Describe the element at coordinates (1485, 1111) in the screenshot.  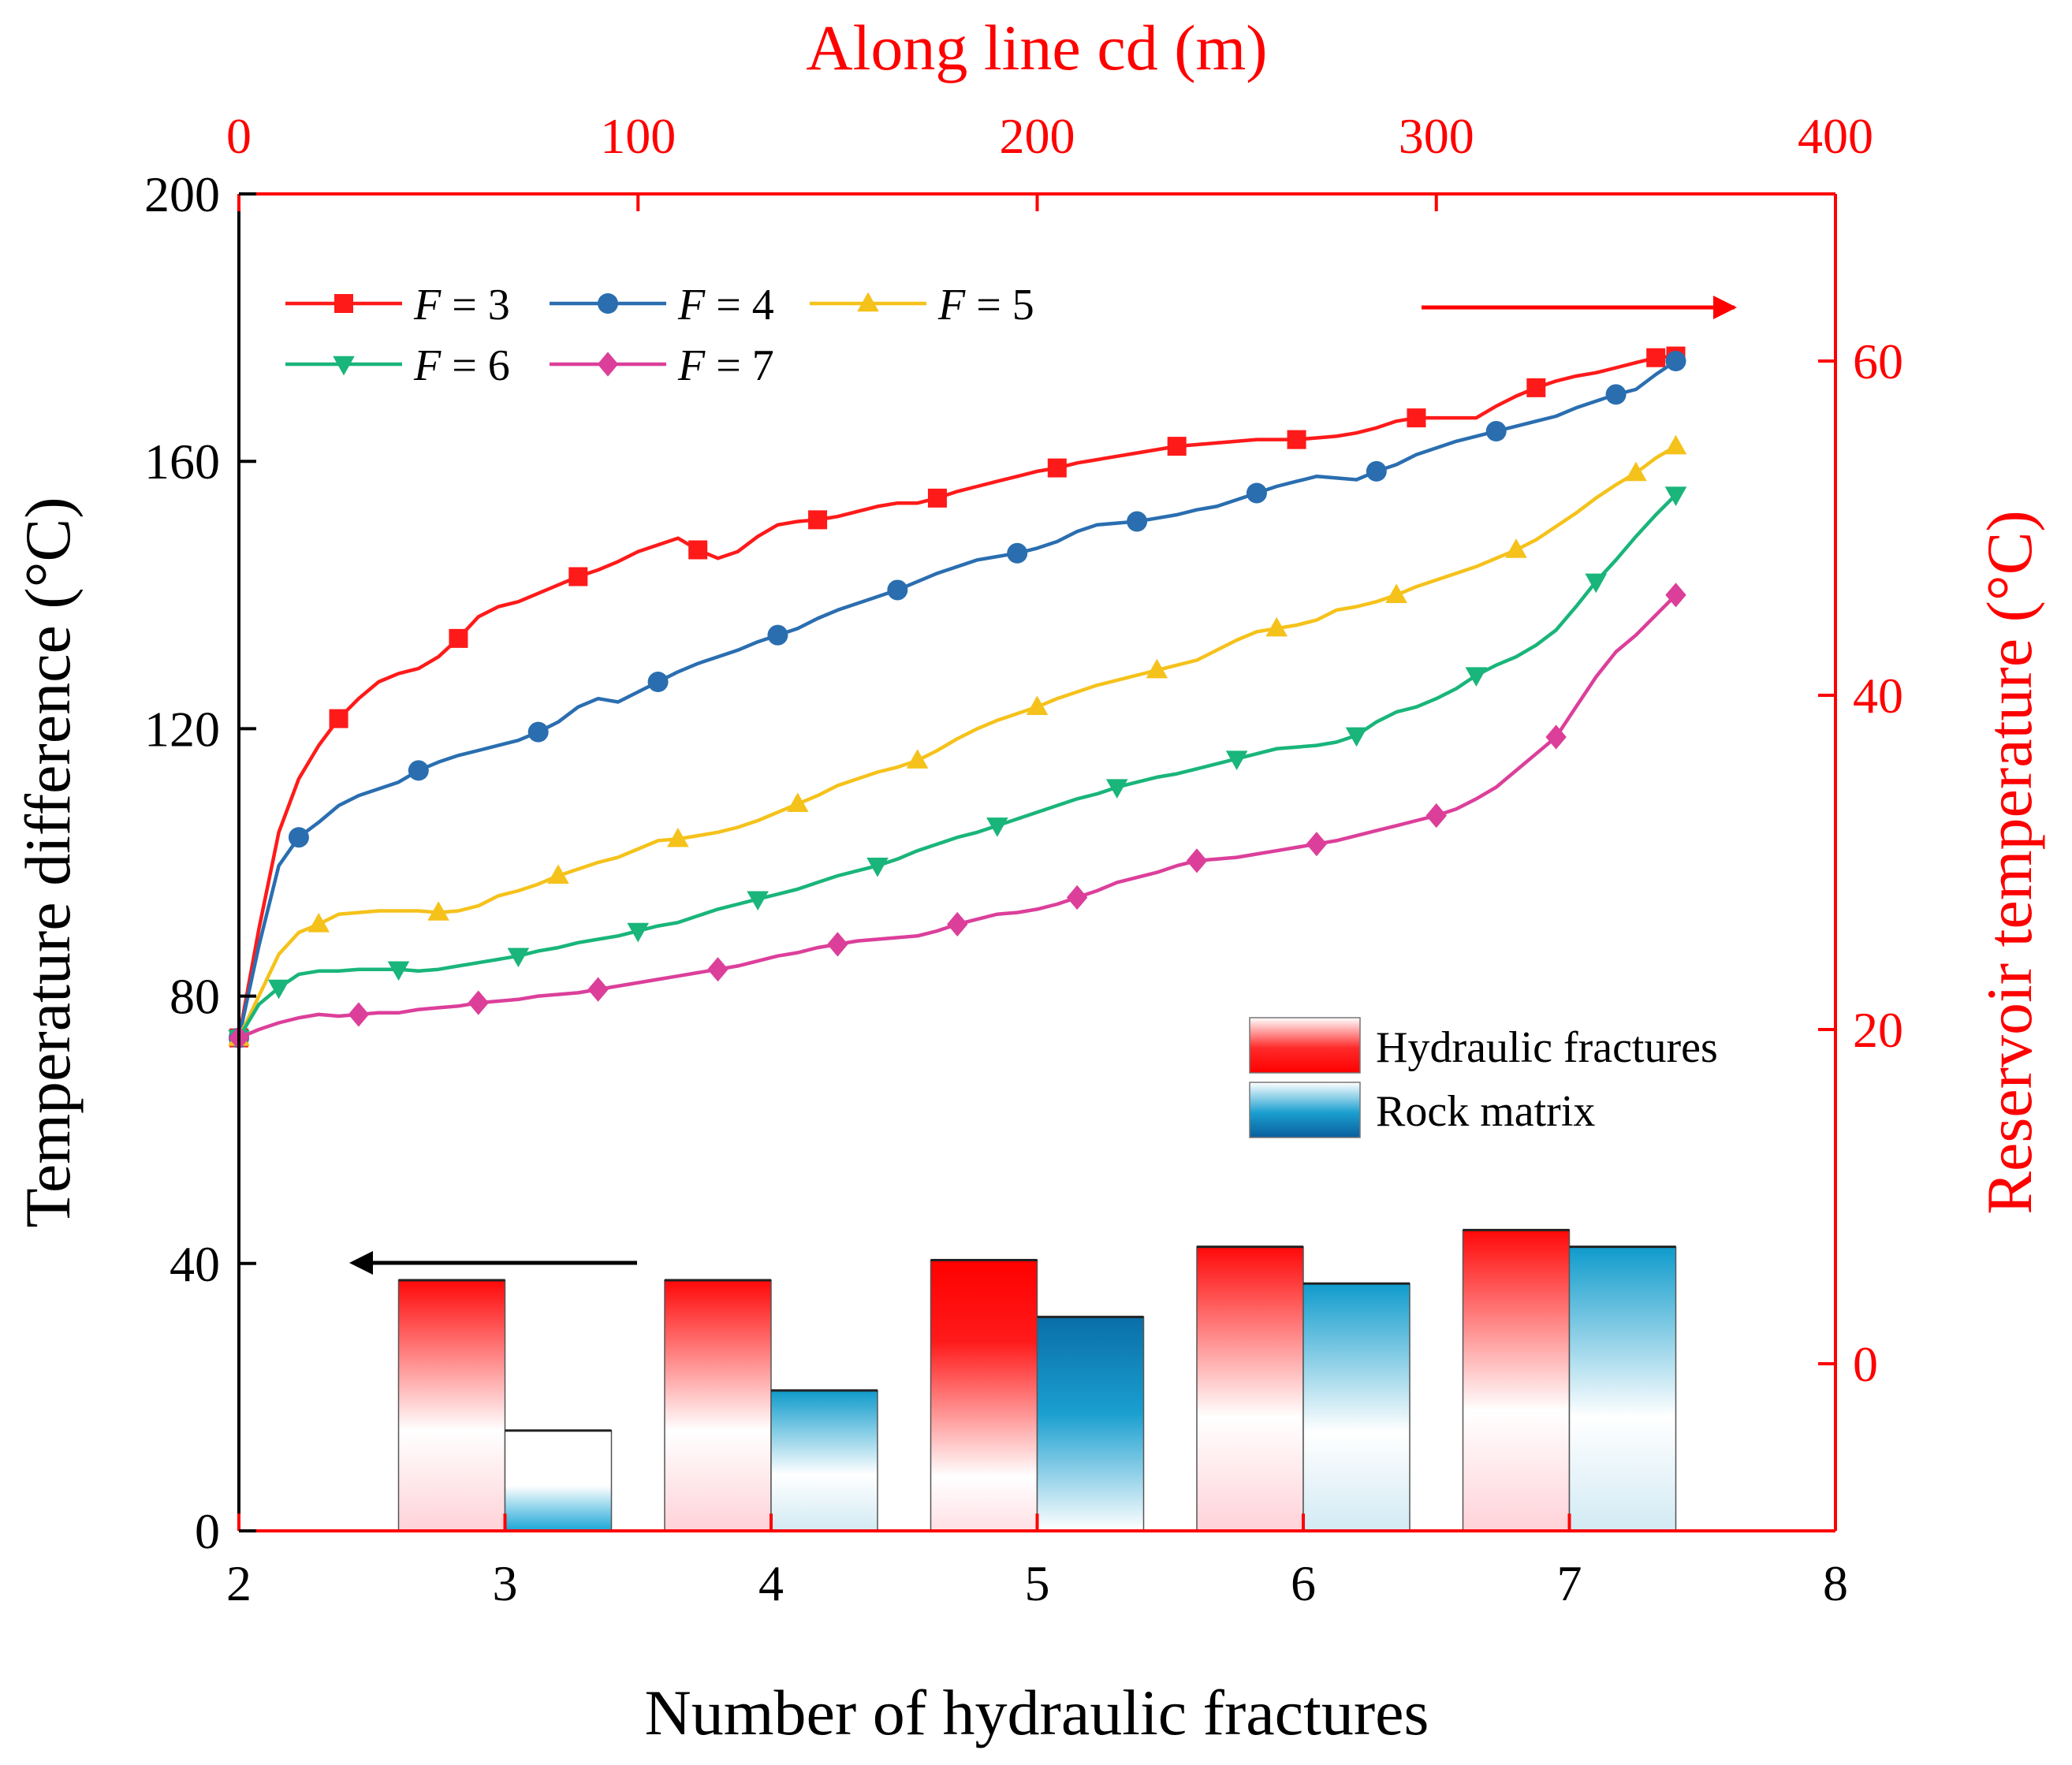
I see `legend-label-matrix: Rock matrix` at that location.